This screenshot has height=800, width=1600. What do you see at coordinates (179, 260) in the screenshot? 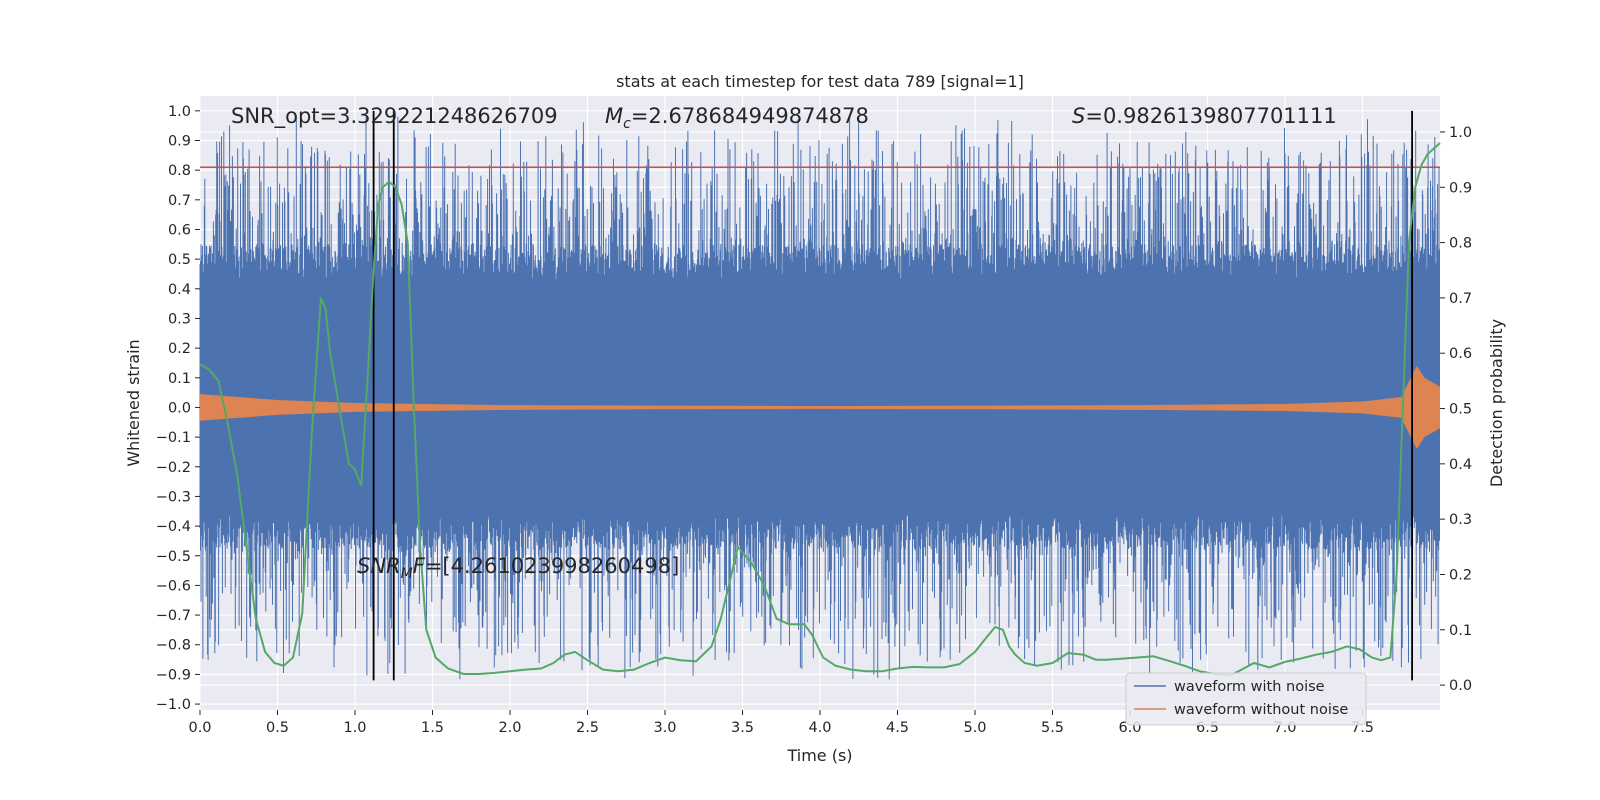
I see `y-tick-label-5: 0.5` at bounding box center [179, 260].